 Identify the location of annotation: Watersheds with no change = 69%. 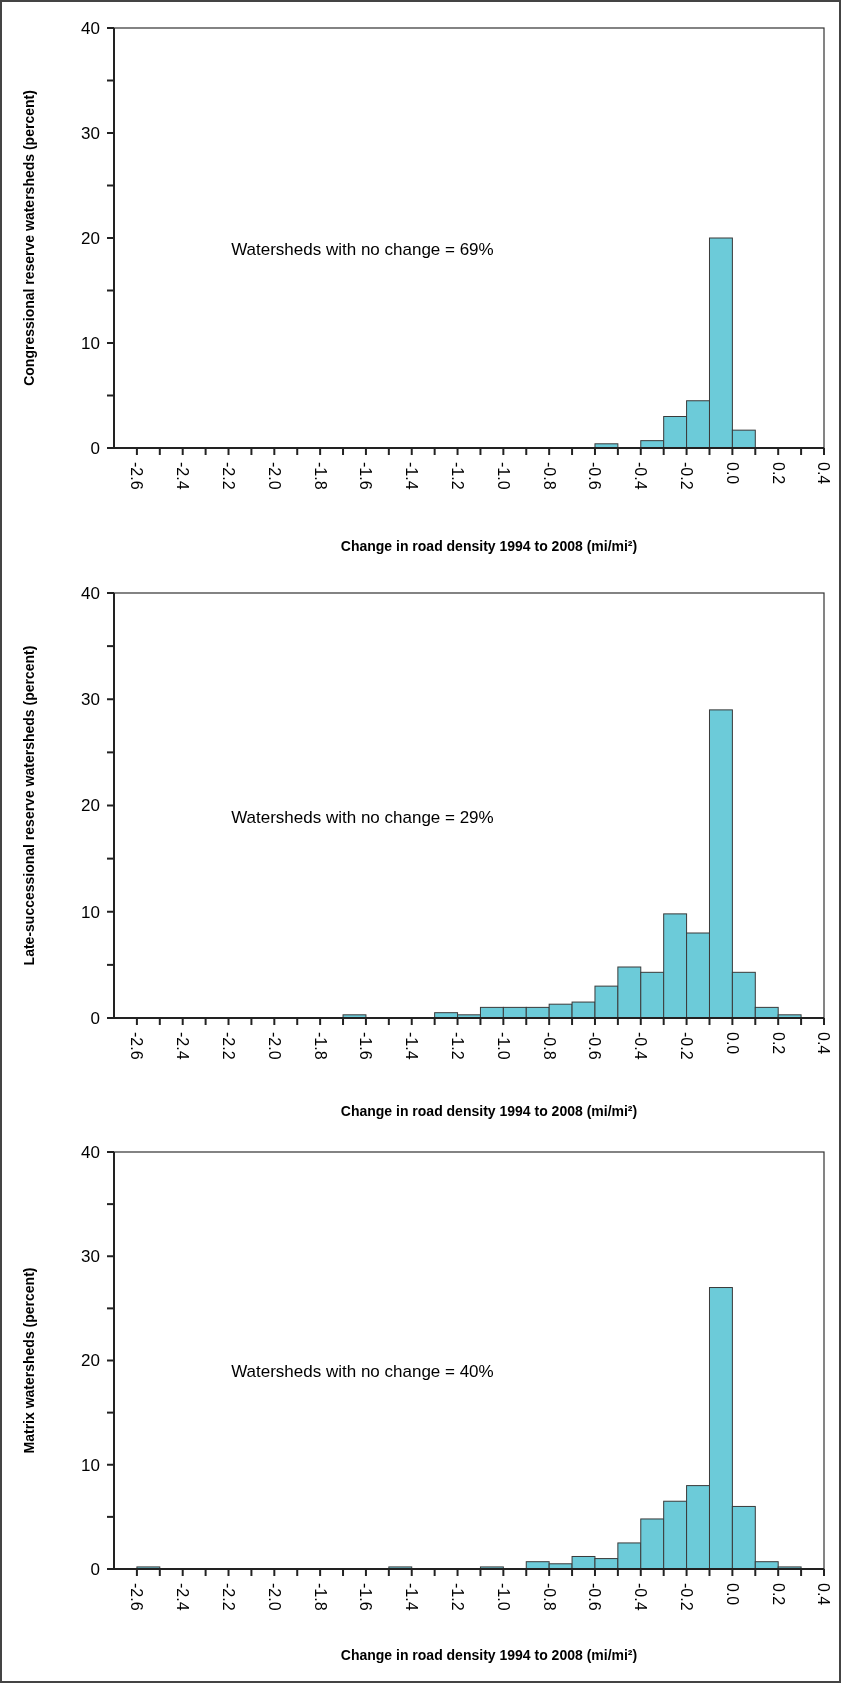
(362, 249).